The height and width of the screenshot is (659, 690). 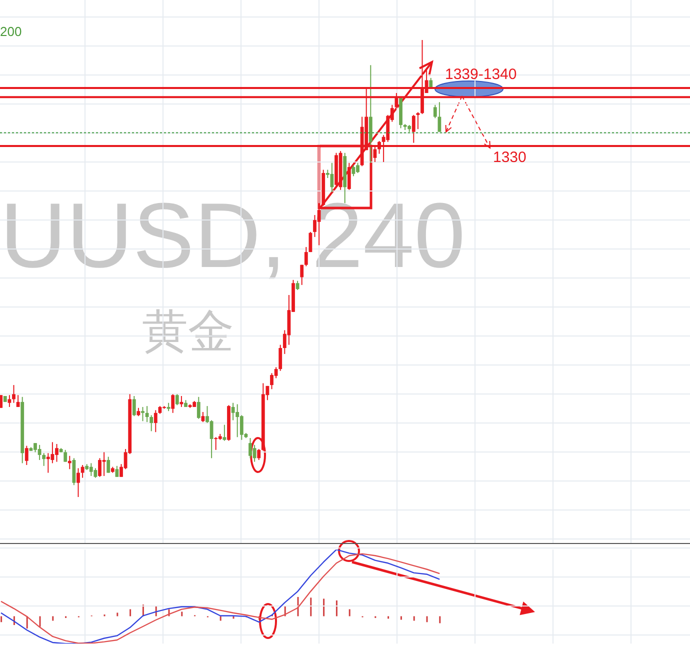 I want to click on text: 1330, so click(x=509, y=157).